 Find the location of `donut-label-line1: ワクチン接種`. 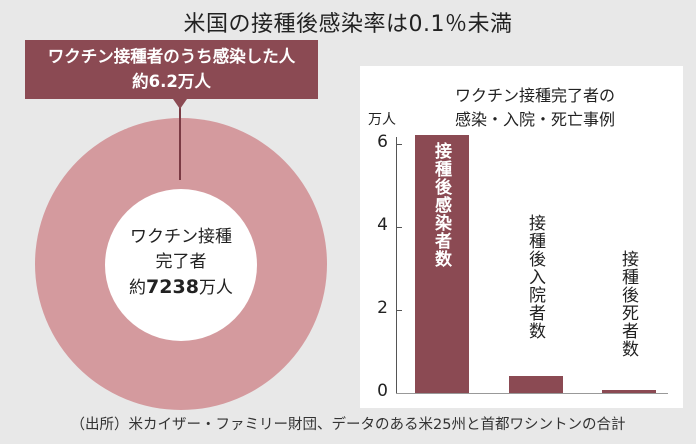

donut-label-line1: ワクチン接種 is located at coordinates (181, 237).